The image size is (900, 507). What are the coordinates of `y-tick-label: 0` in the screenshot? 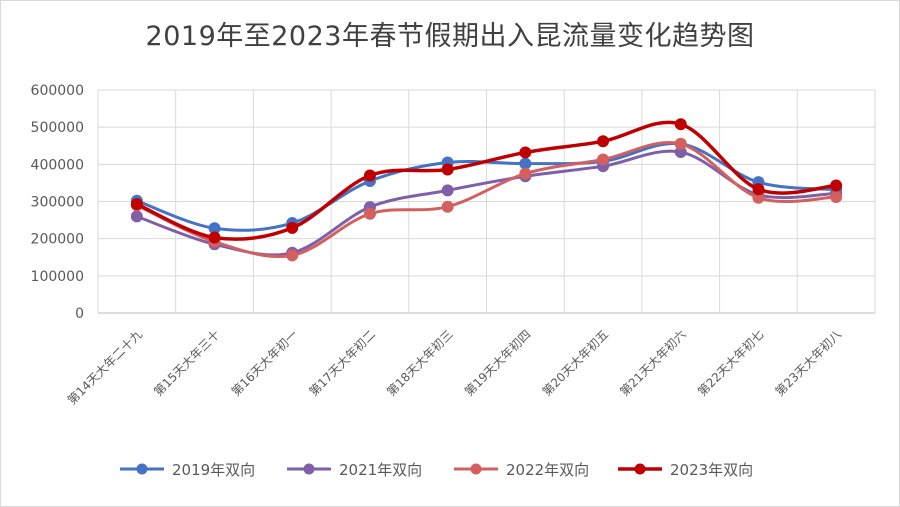 It's located at (79, 314).